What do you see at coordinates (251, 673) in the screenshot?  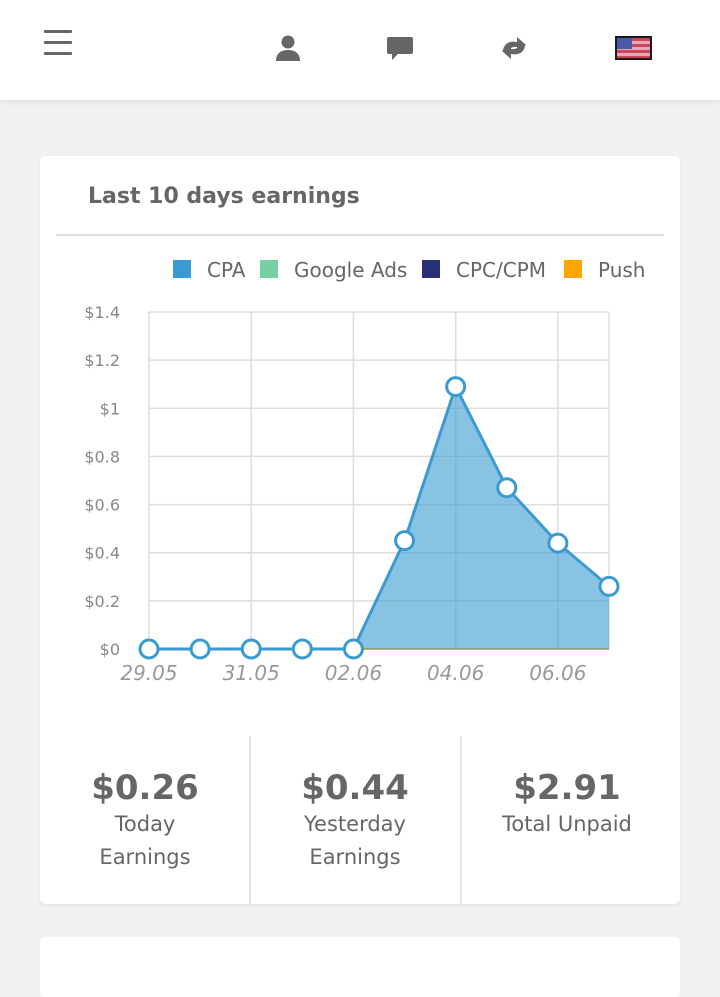 I see `x-tick-label: 31.05` at bounding box center [251, 673].